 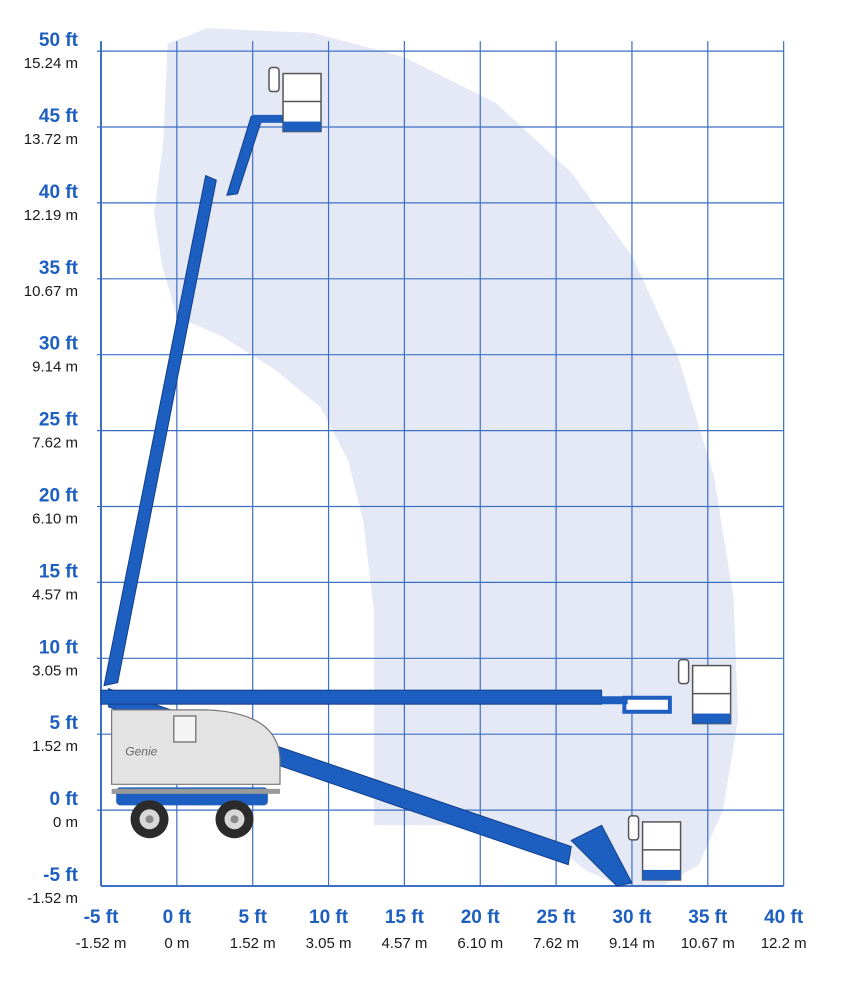 What do you see at coordinates (59, 40) in the screenshot?
I see `y-tick-ft: 50 ft` at bounding box center [59, 40].